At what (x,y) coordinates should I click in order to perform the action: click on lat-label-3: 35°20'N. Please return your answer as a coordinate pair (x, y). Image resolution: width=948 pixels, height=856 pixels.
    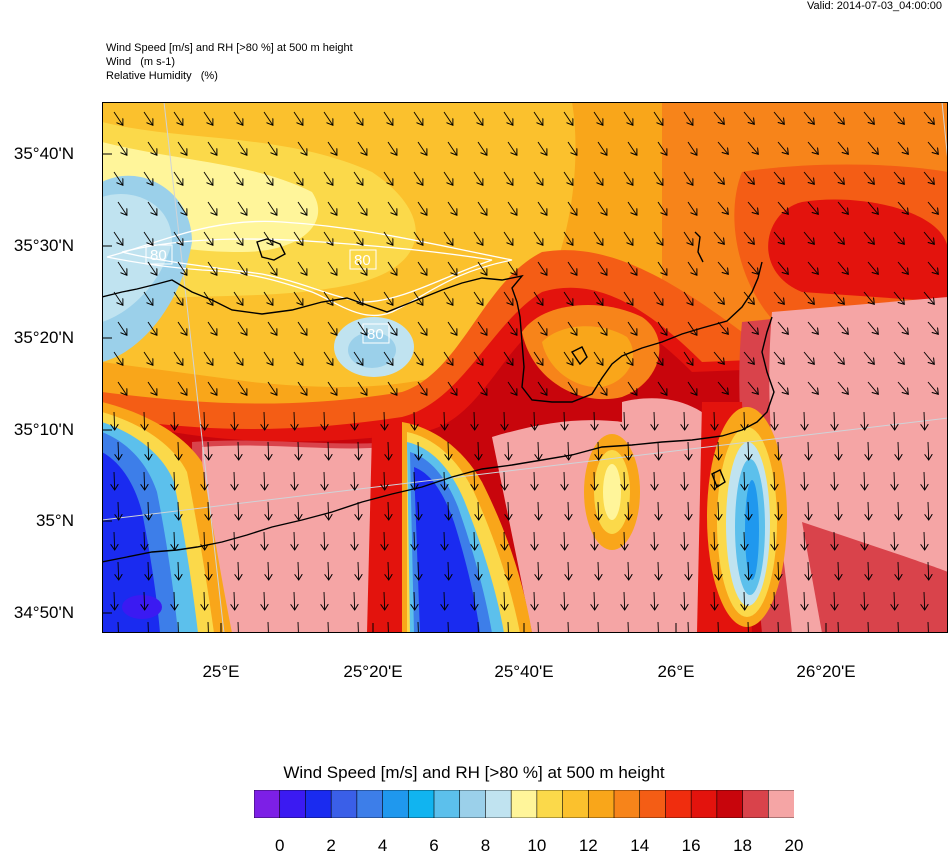
    Looking at the image, I should click on (43, 337).